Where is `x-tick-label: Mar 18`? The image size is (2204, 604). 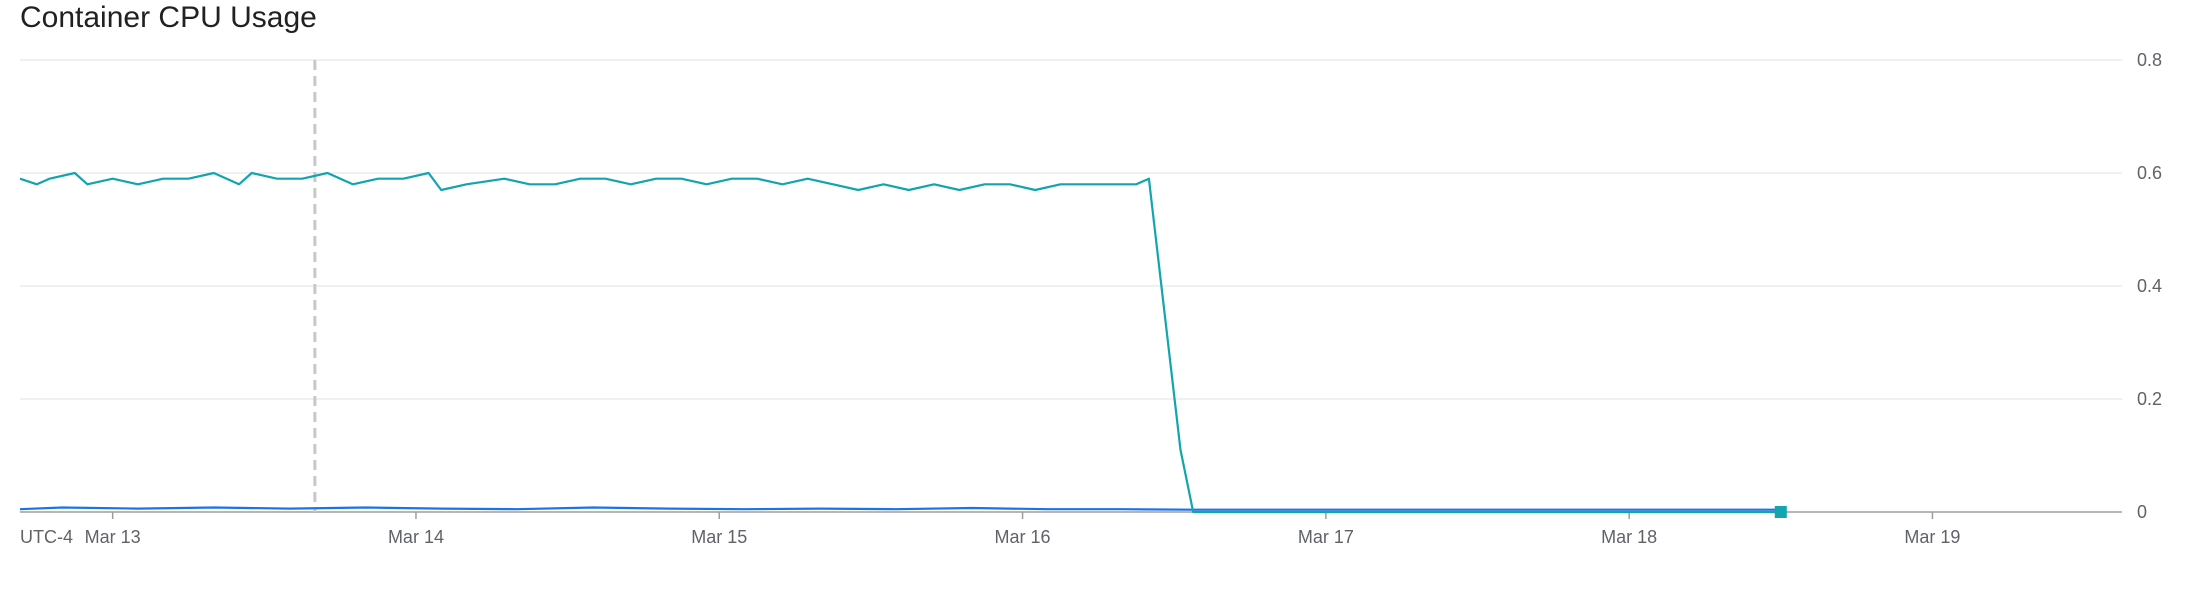 x-tick-label: Mar 18 is located at coordinates (1629, 537).